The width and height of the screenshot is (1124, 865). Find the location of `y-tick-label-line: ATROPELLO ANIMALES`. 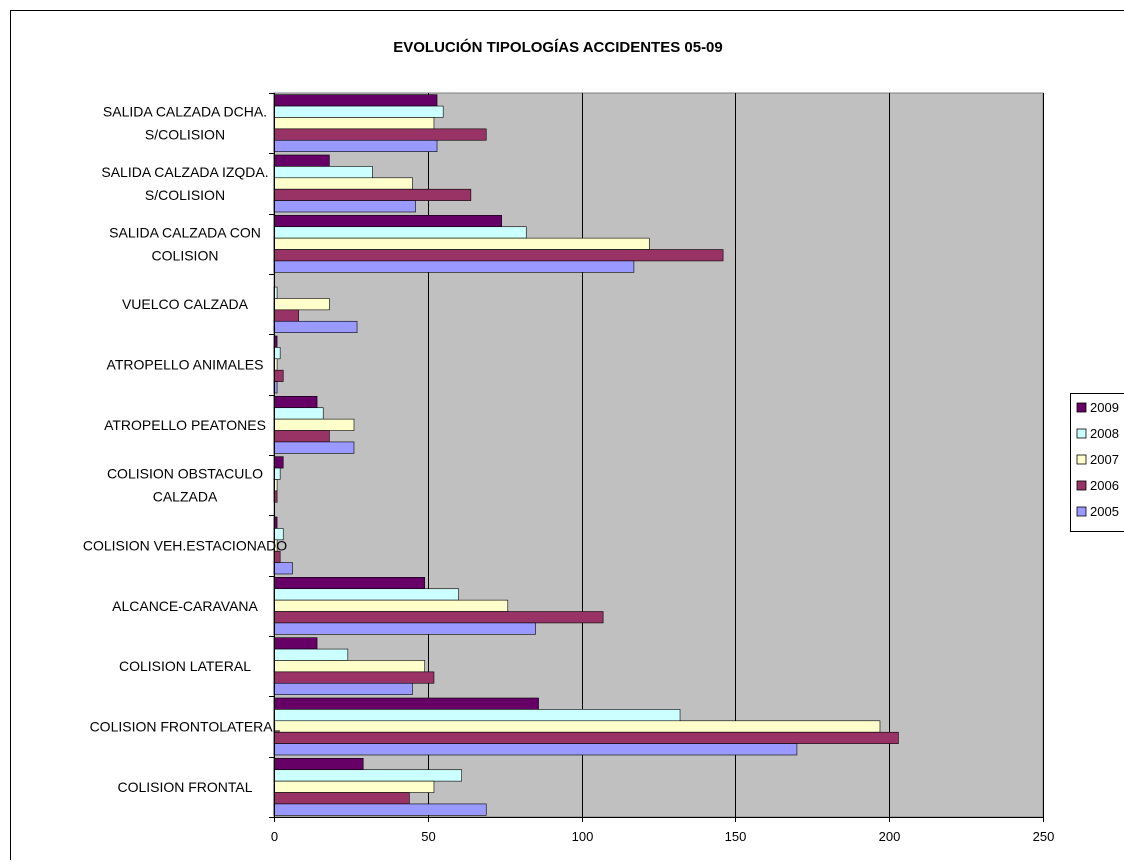

y-tick-label-line: ATROPELLO ANIMALES is located at coordinates (185, 365).